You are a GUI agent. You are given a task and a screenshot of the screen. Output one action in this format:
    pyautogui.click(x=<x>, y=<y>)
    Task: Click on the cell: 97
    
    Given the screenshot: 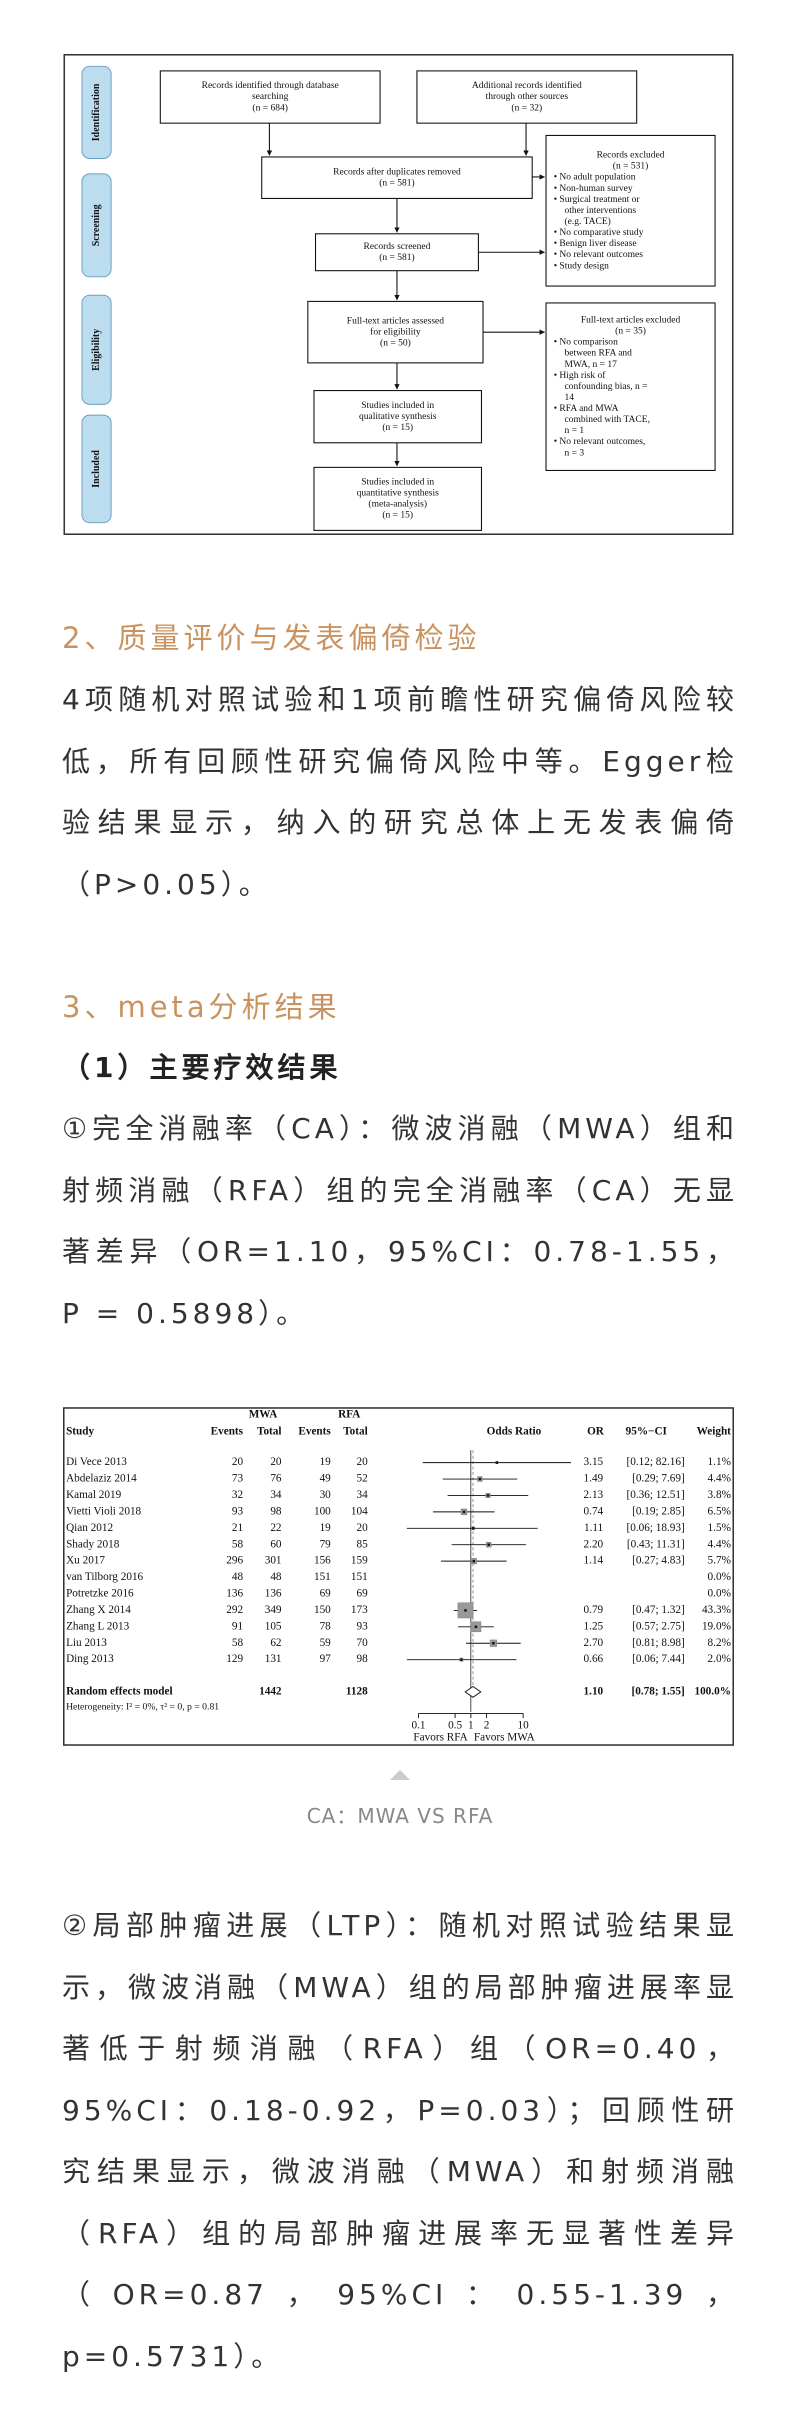 What is the action you would take?
    pyautogui.click(x=326, y=1659)
    